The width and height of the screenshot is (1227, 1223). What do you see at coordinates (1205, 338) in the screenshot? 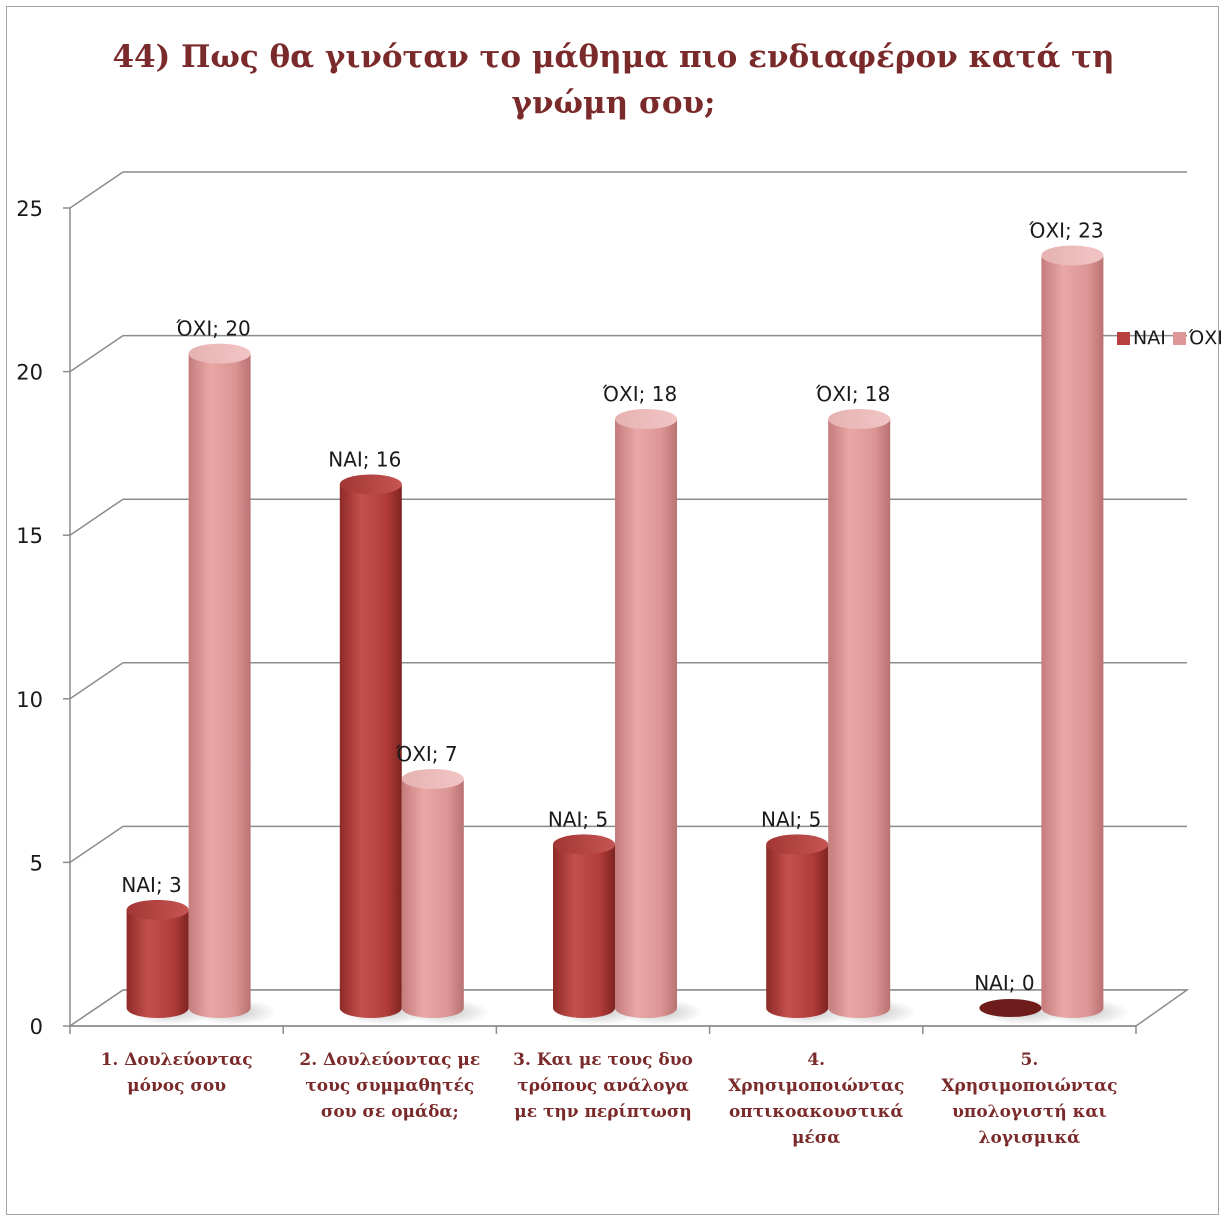
I see `legend-label-oxi: ΌΧΙ` at bounding box center [1205, 338].